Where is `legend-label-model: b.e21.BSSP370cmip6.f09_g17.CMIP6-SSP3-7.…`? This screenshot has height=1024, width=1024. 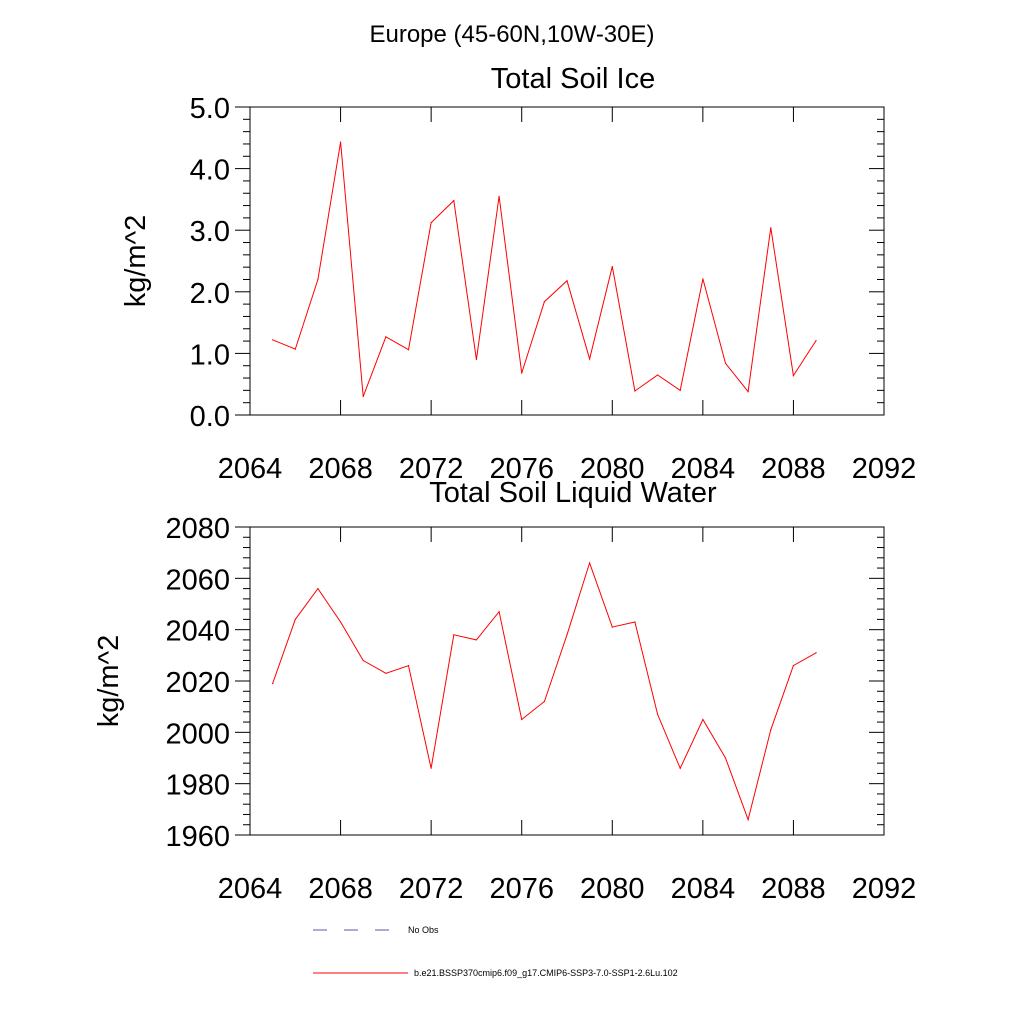 legend-label-model: b.e21.BSSP370cmip6.f09_g17.CMIP6-SSP3-7.… is located at coordinates (546, 973).